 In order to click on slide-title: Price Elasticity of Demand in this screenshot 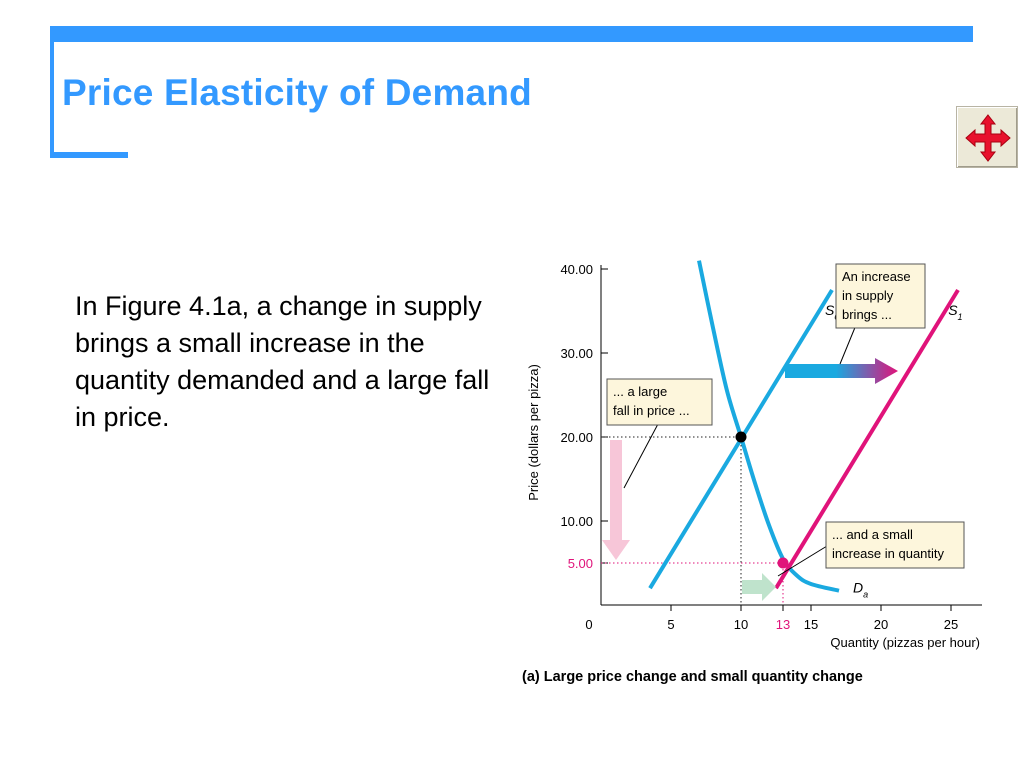, I will do `click(297, 92)`.